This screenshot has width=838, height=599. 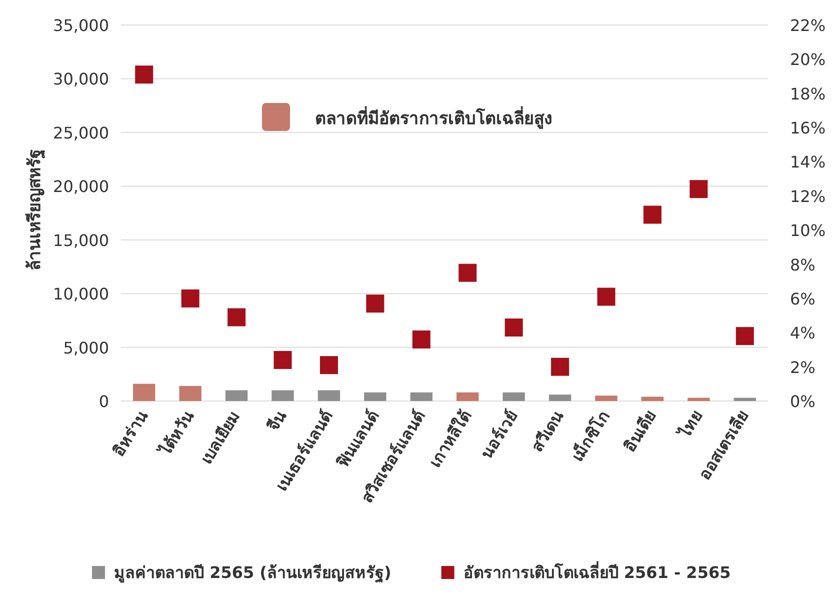 I want to click on y-axis-title: ล้านเหรียญสหรัฐ, so click(x=35, y=210).